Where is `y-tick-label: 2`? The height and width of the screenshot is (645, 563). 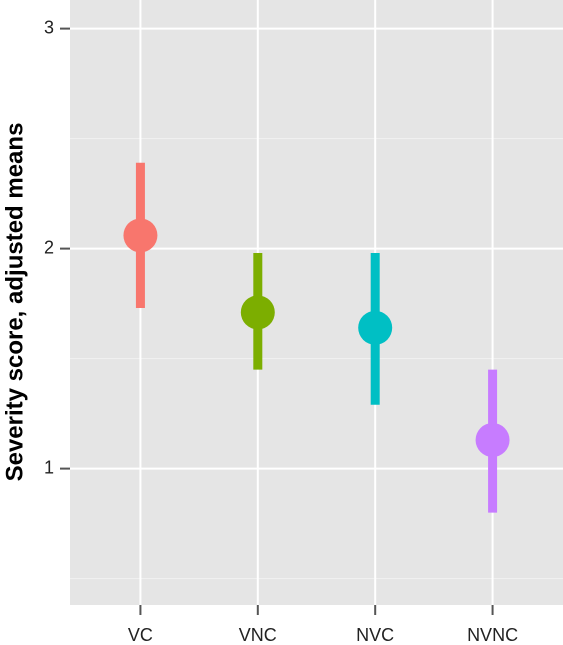 y-tick-label: 2 is located at coordinates (49, 247).